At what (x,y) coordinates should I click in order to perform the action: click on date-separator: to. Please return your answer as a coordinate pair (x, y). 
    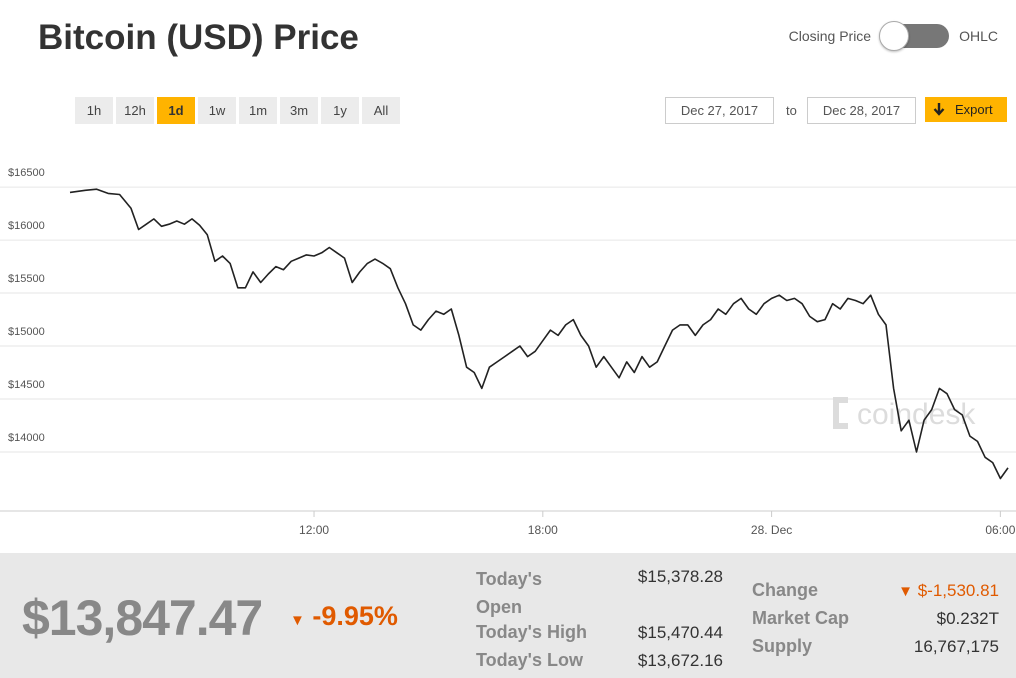
    Looking at the image, I should click on (791, 110).